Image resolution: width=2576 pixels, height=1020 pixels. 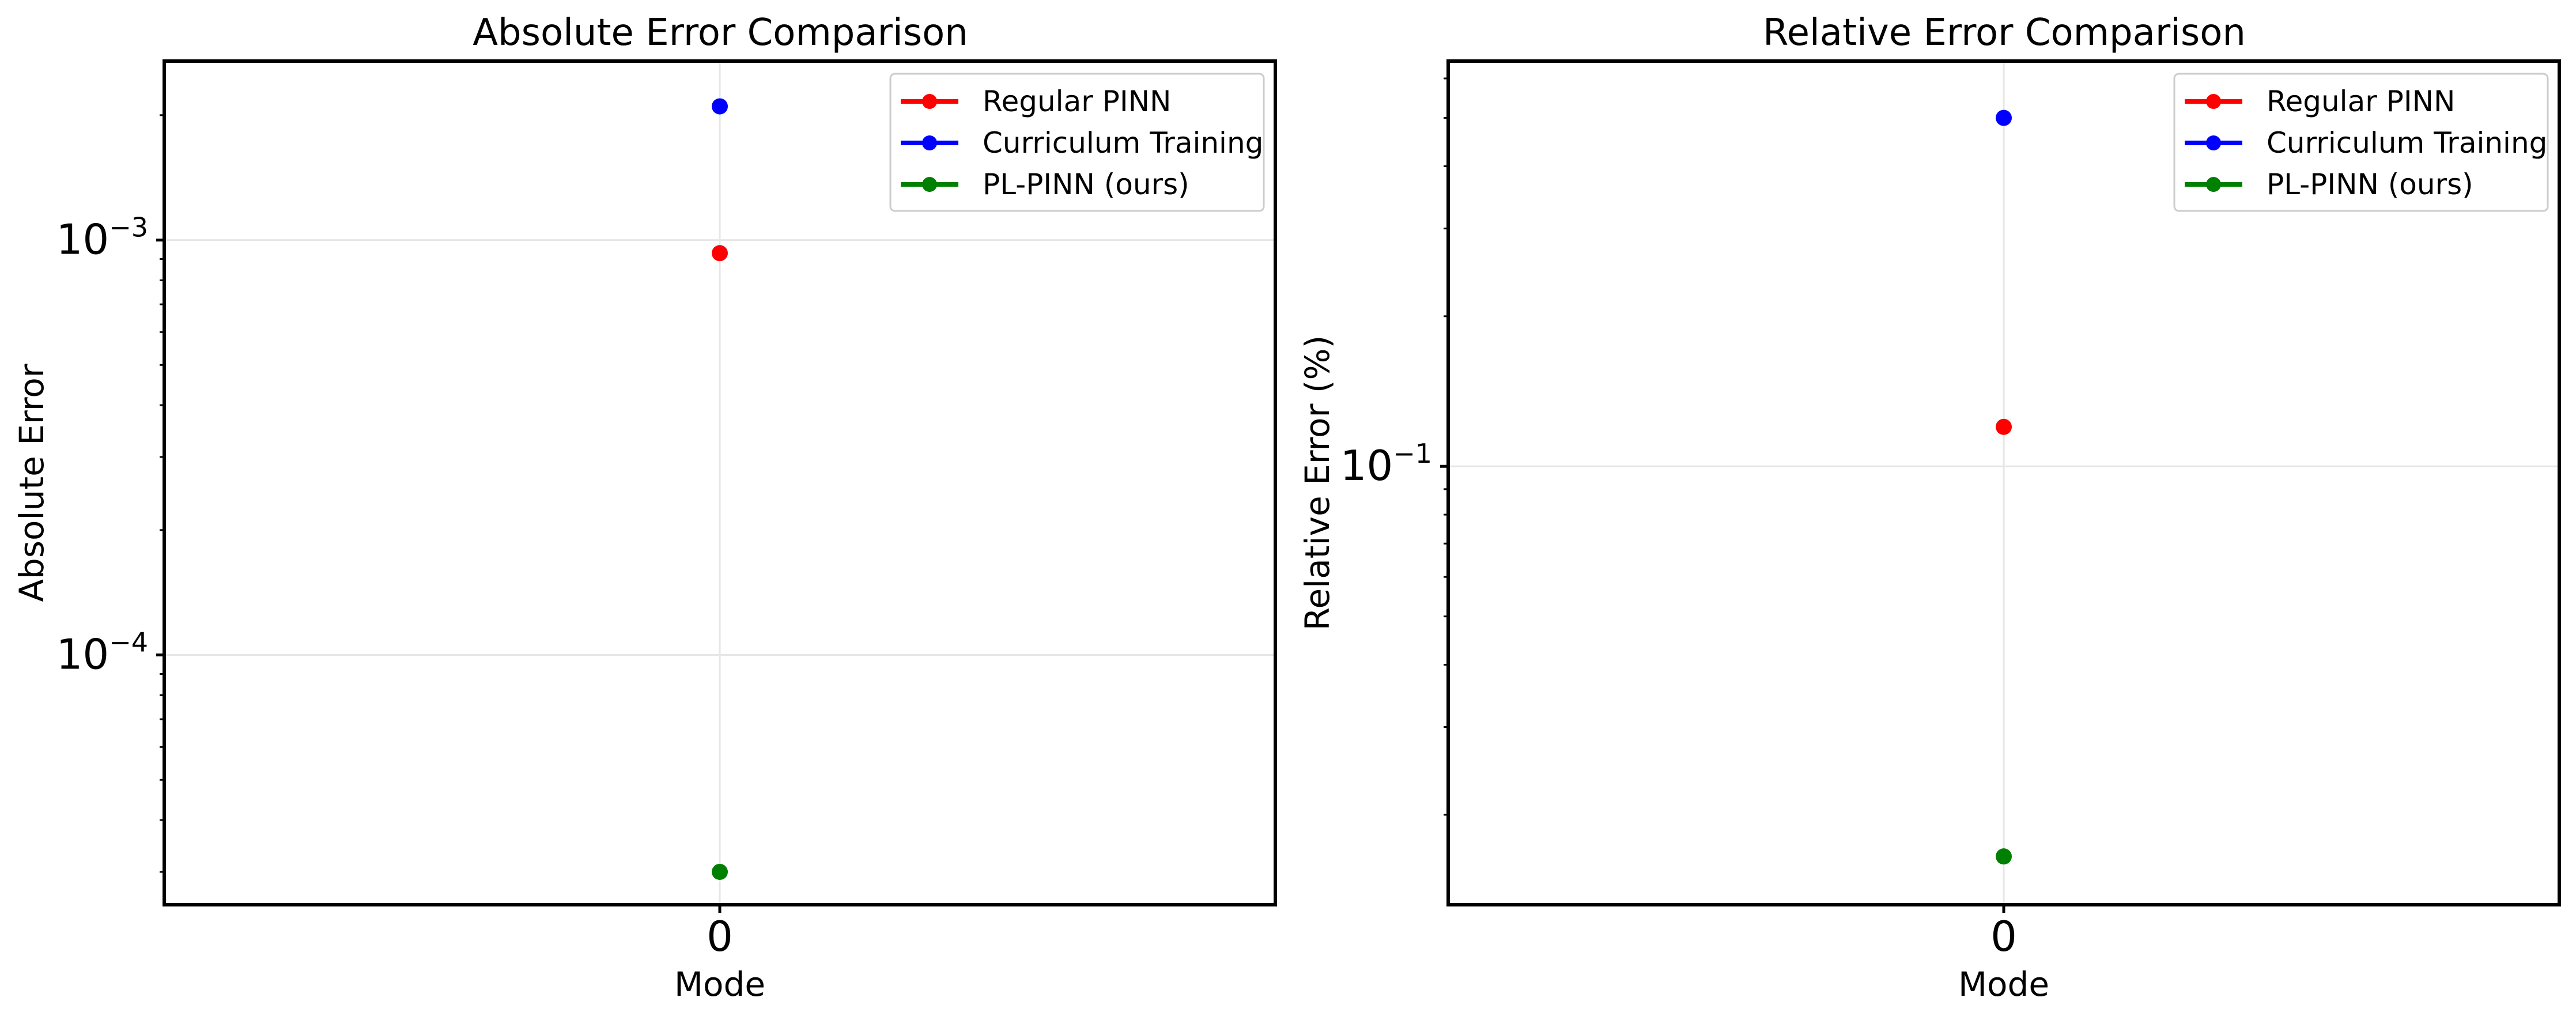 I want to click on y-axis-label: Relative Error (%), so click(x=1317, y=483).